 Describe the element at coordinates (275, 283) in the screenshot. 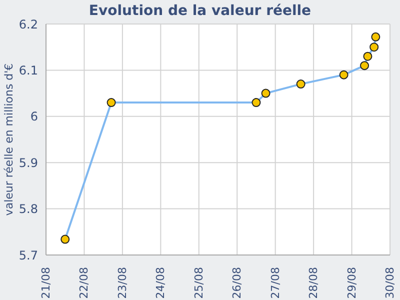

I see `x-tick-label: 27/08` at that location.